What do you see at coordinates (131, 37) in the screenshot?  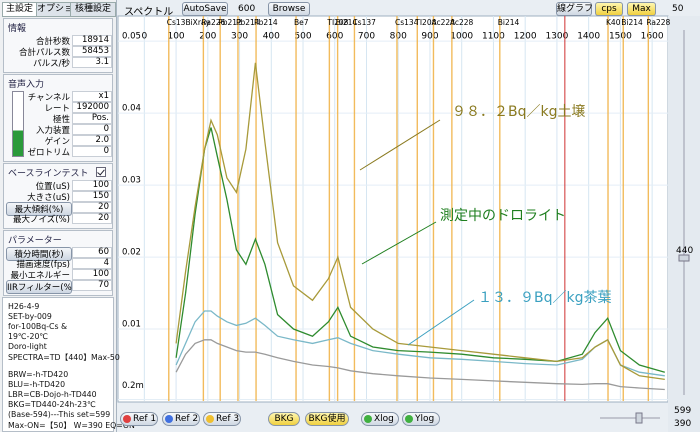 I see `y-tick-label: 0.05` at bounding box center [131, 37].